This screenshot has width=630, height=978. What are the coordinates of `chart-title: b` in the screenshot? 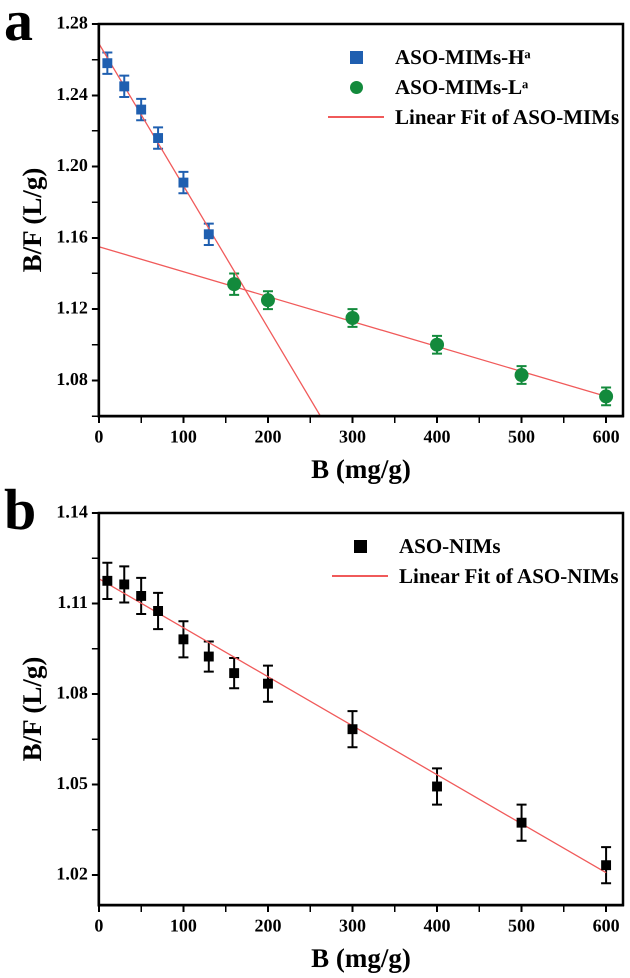 It's located at (20, 509).